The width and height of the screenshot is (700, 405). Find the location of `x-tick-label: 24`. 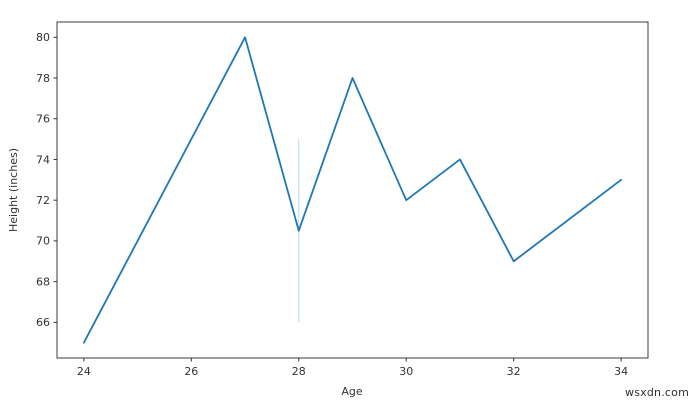

x-tick-label: 24 is located at coordinates (84, 371).